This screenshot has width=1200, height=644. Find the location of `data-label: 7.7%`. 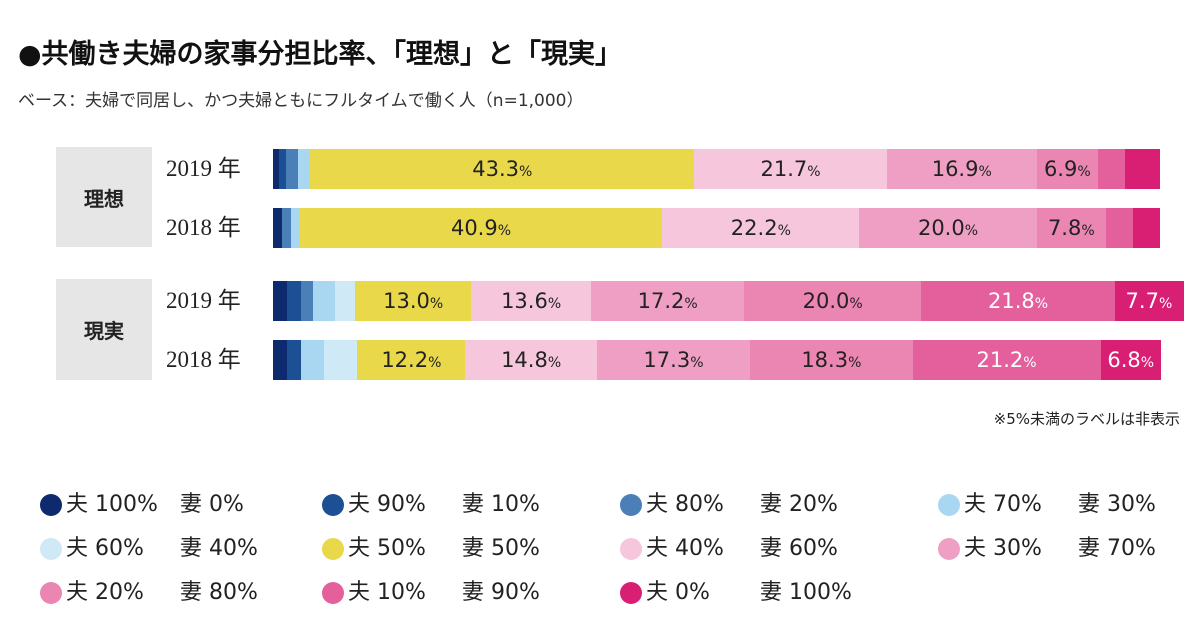

data-label: 7.7% is located at coordinates (1149, 301).